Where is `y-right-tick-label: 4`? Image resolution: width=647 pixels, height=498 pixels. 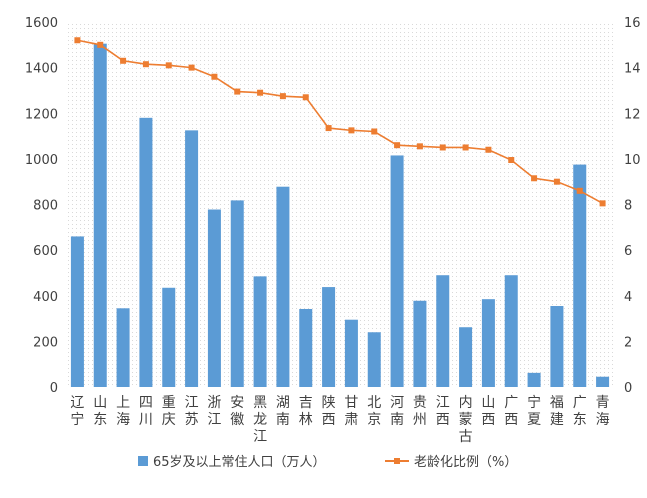 y-right-tick-label: 4 is located at coordinates (628, 297).